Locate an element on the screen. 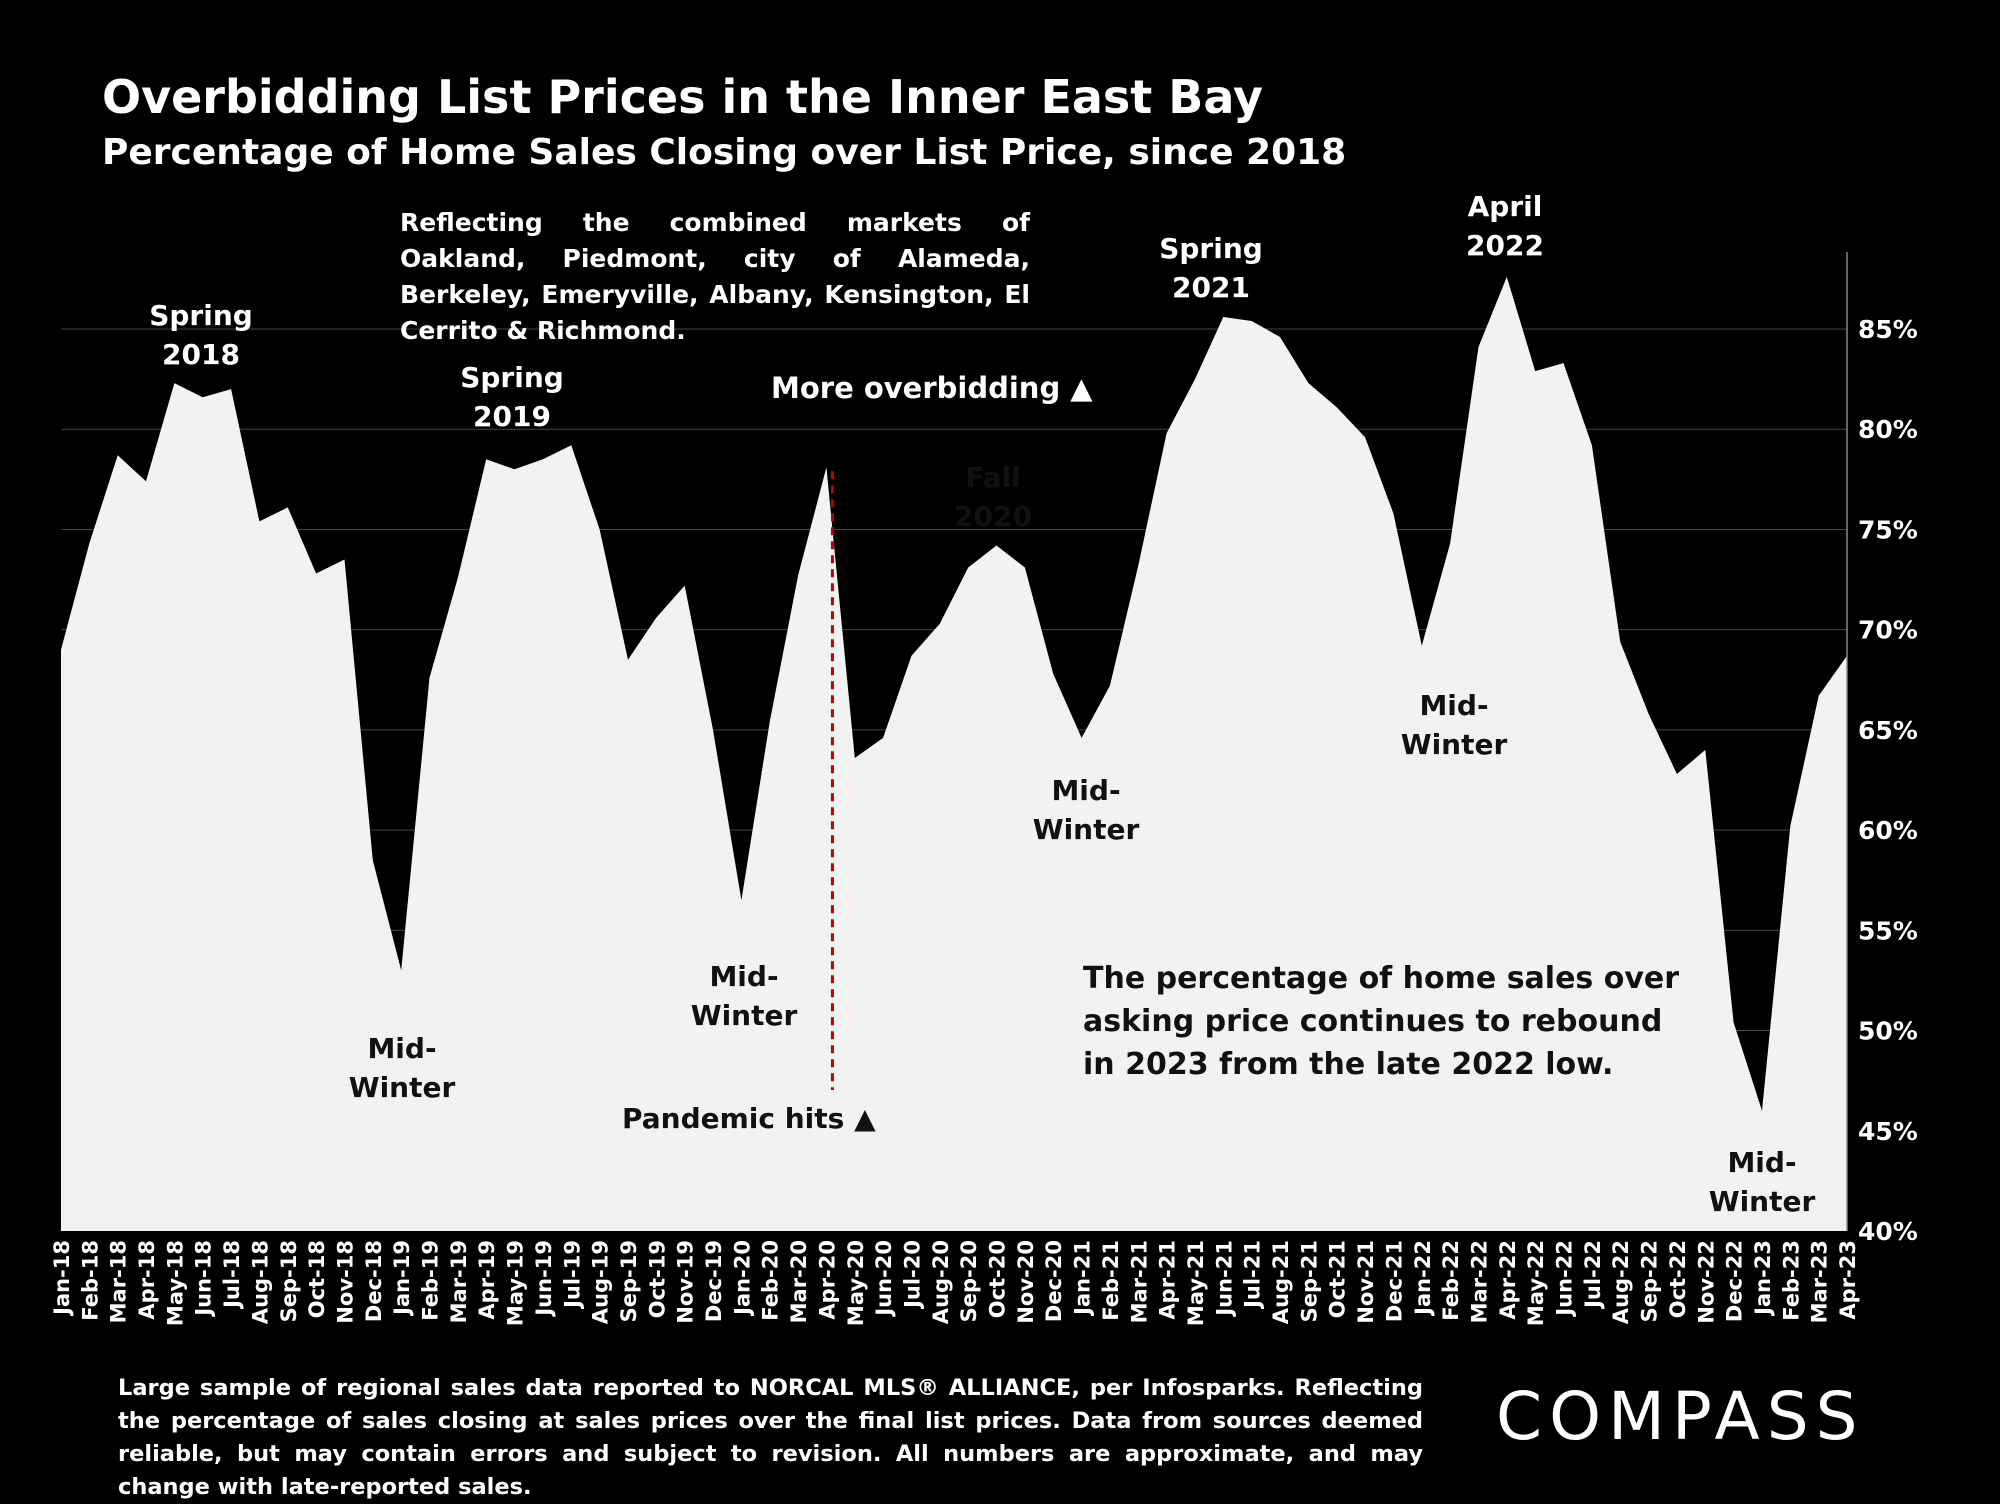  x-tick-label: Aug-20 is located at coordinates (941, 1282).